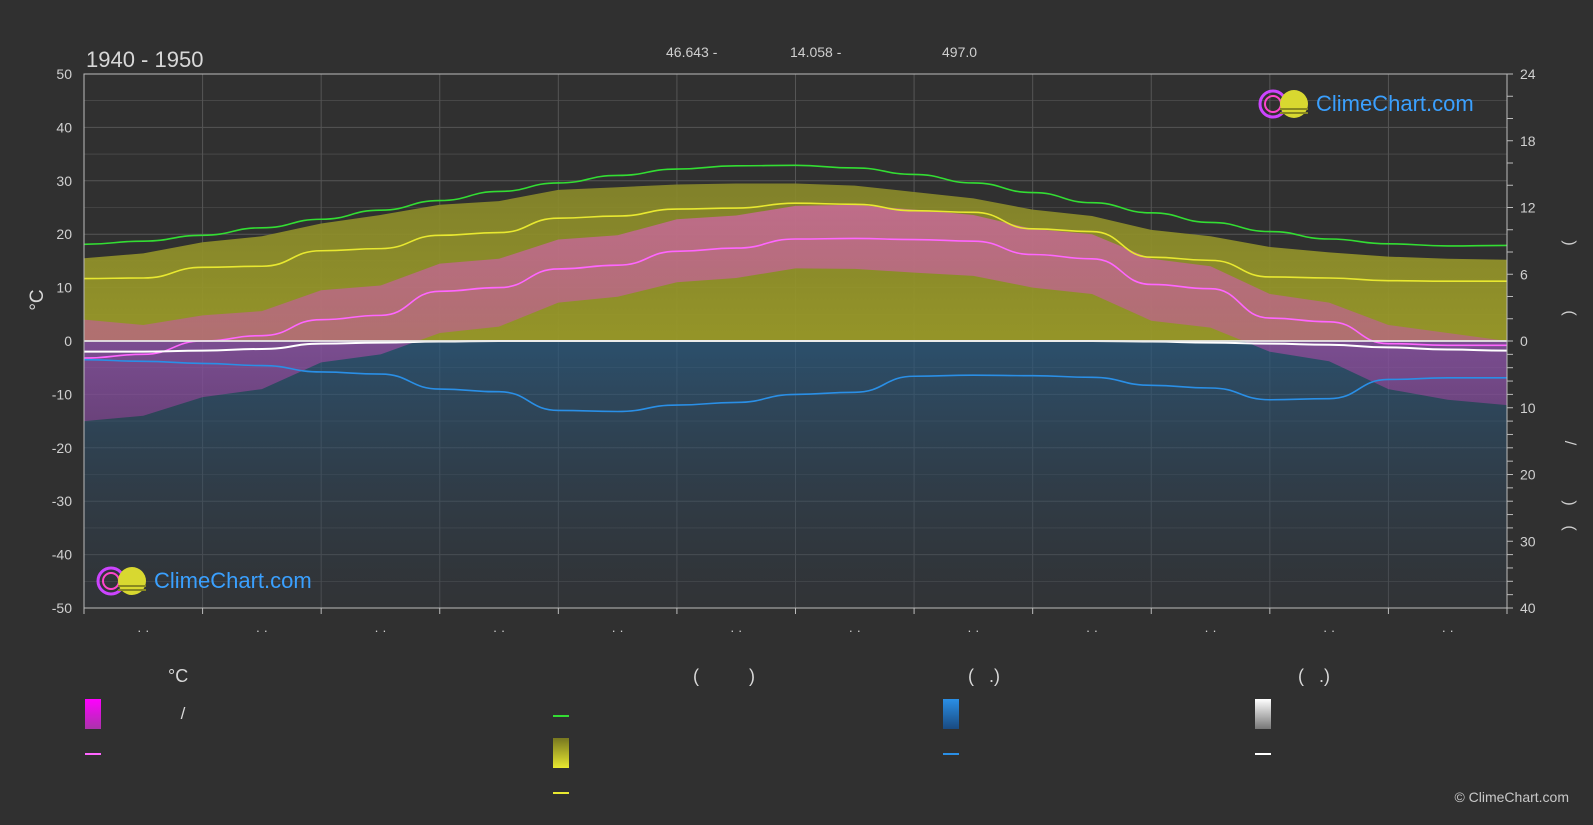  I want to click on logo-top: ClimeChart.com, so click(1366, 104).